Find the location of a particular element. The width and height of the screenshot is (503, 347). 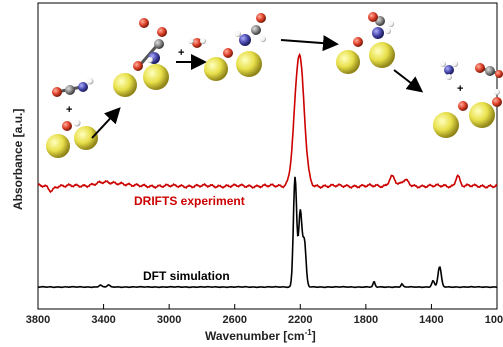

x-axis-ticks is located at coordinates (267, 306).